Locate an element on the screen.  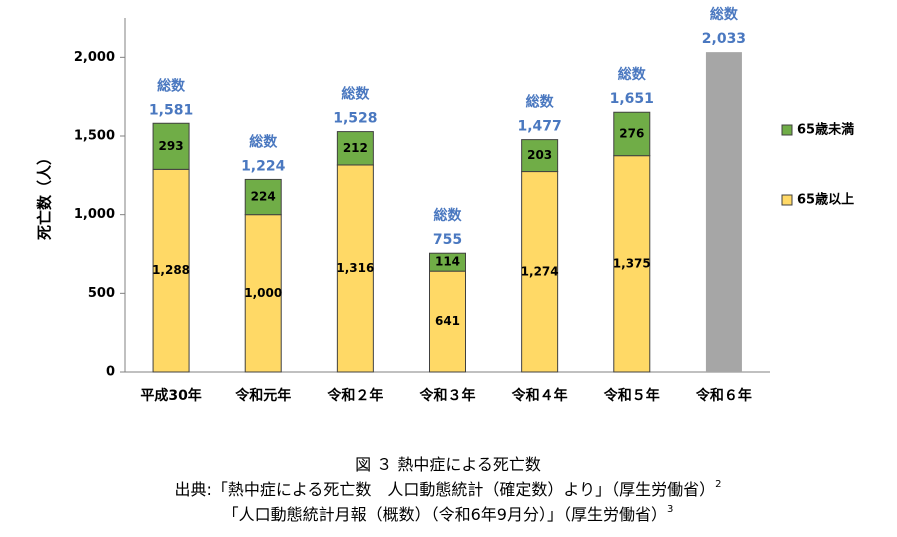
caption-text: 図 ３ 熱中症による死亡数 is located at coordinates (448, 464).